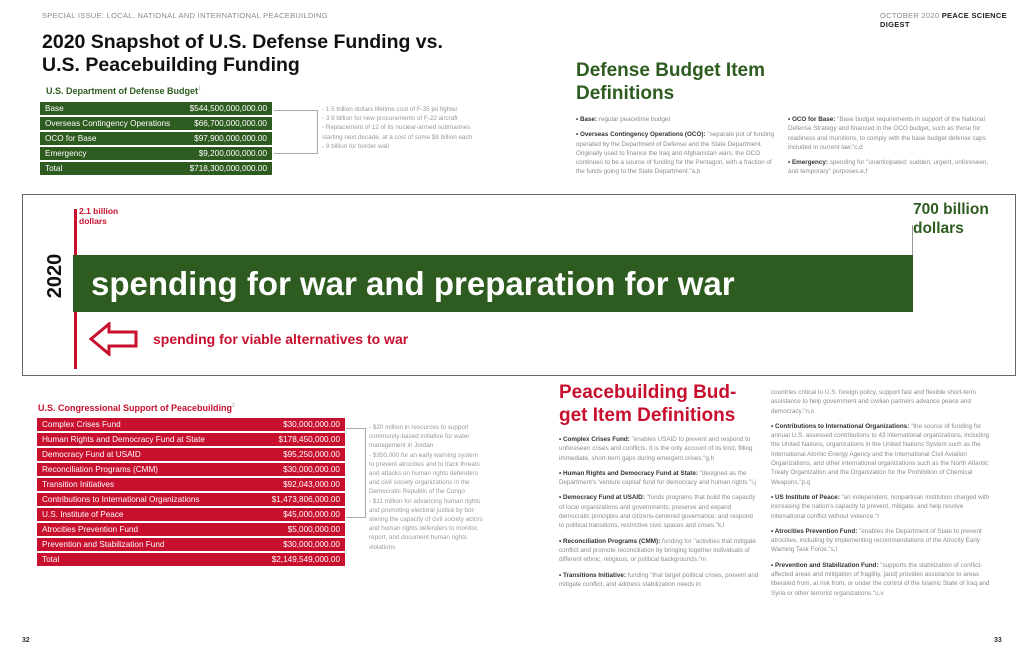 Image resolution: width=1024 pixels, height=663 pixels. What do you see at coordinates (226, 108) in the screenshot?
I see `row-value: $544,500,000,000.00` at bounding box center [226, 108].